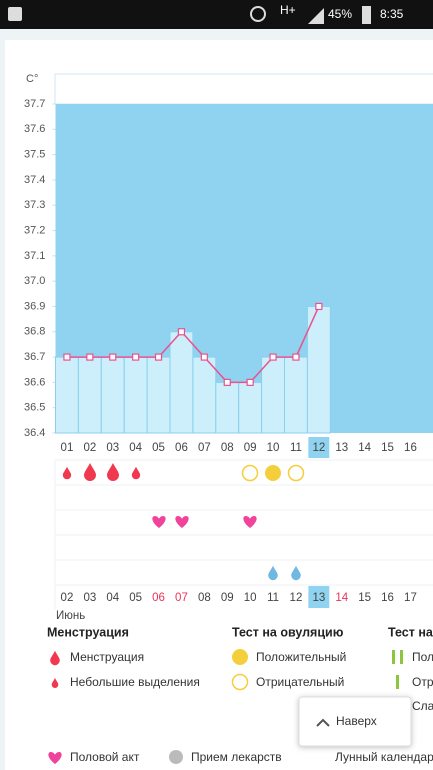 The width and height of the screenshot is (433, 770). Describe the element at coordinates (239, 597) in the screenshot. I see `bottom-dates: 02 03 04 05 06 07 08 09 10 11 12 13 14 15 16 17` at that location.